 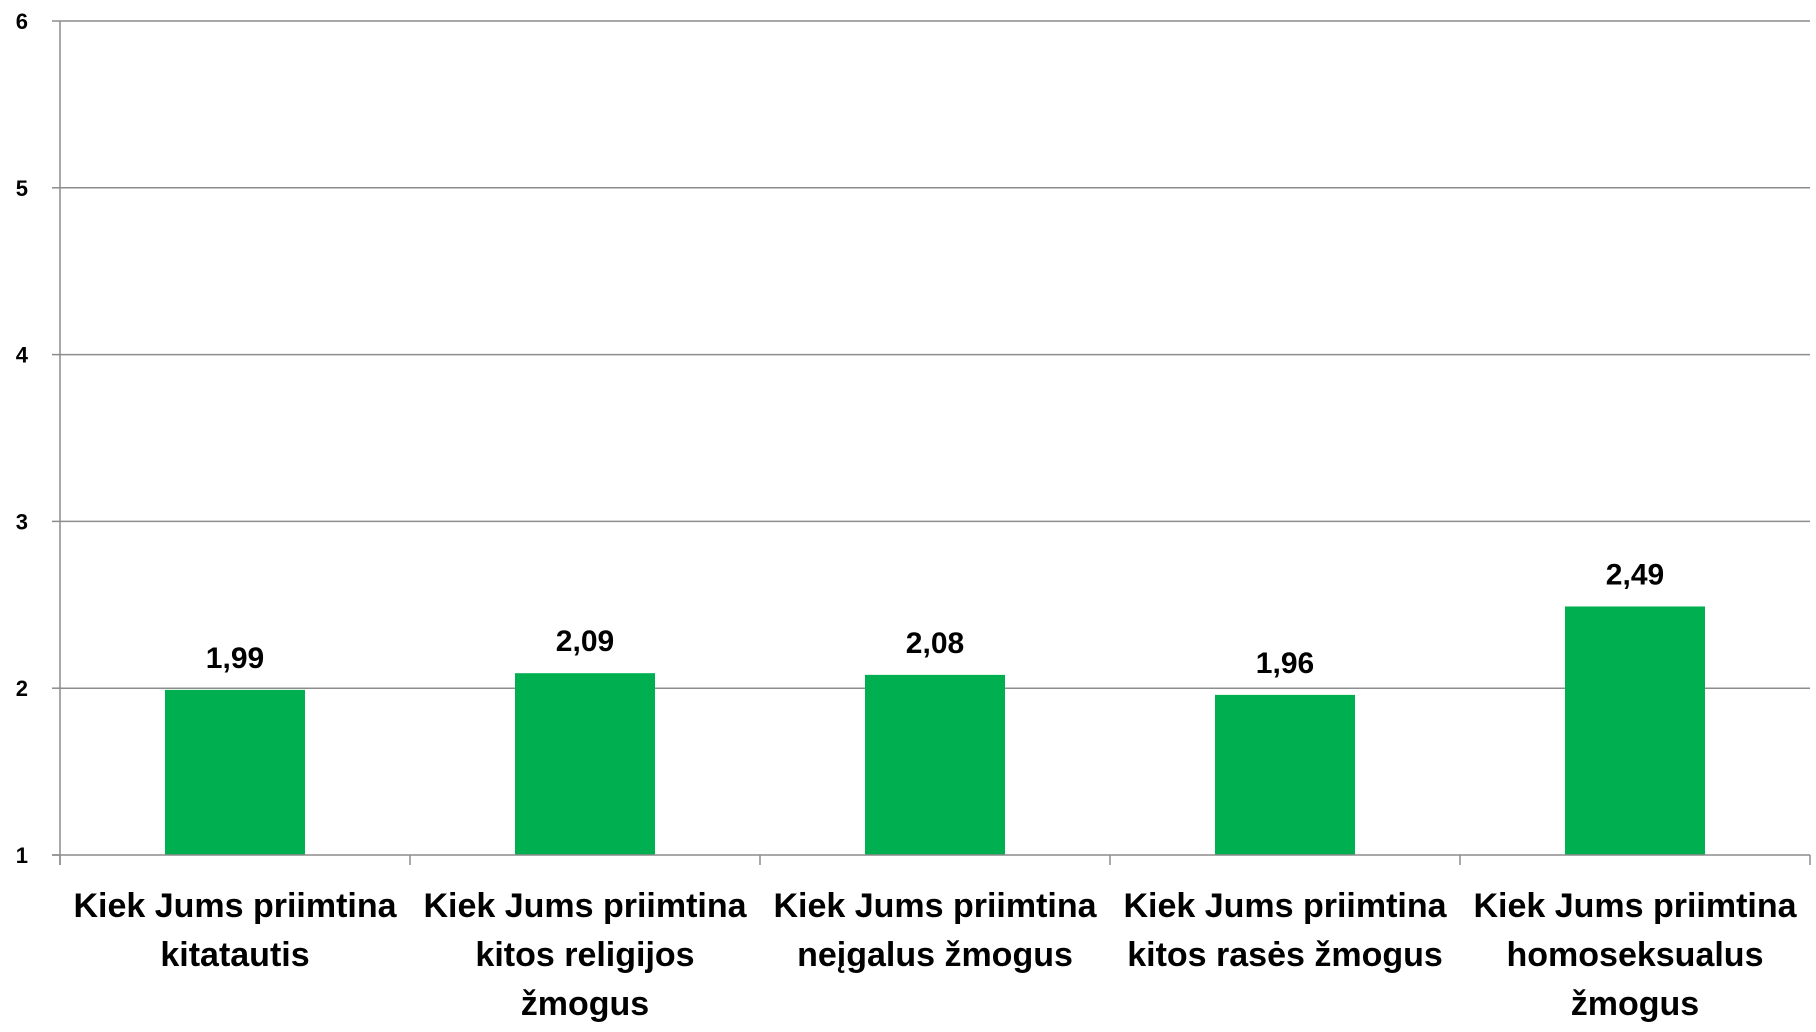 I want to click on category-label-3-line-1: Kiek Jums priimtina, so click(x=935, y=906).